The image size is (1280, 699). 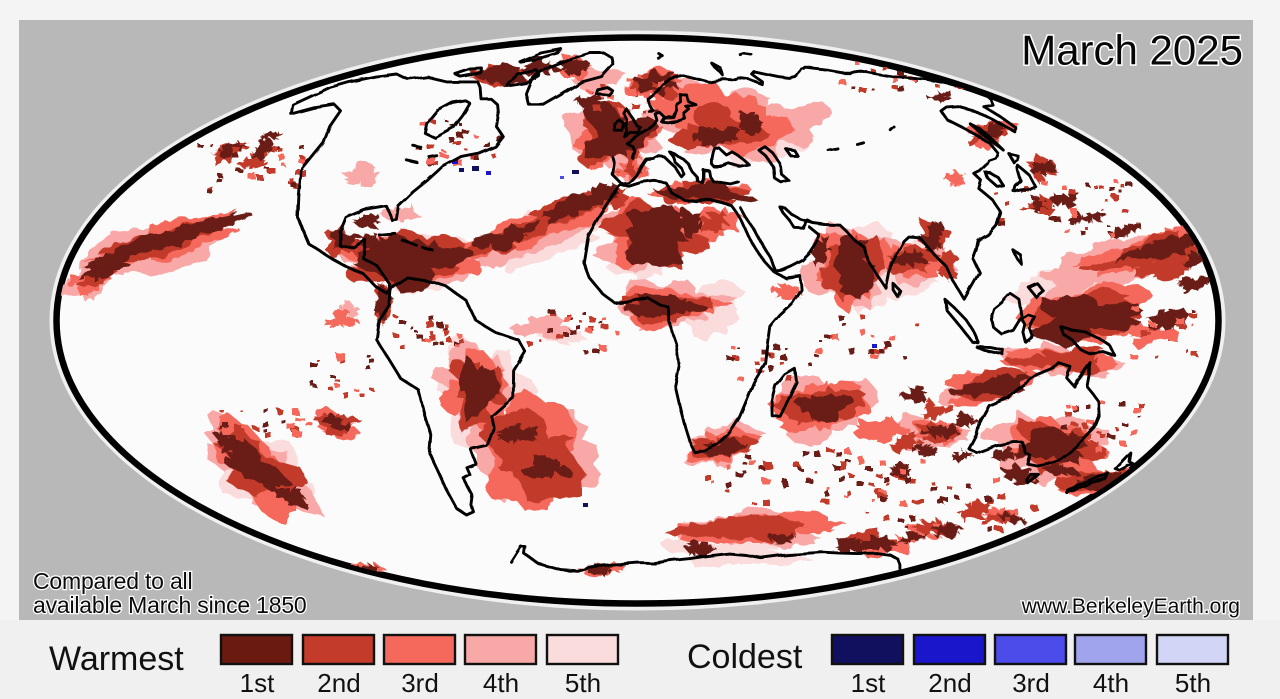 I want to click on svg-text: Coldest, so click(x=745, y=657).